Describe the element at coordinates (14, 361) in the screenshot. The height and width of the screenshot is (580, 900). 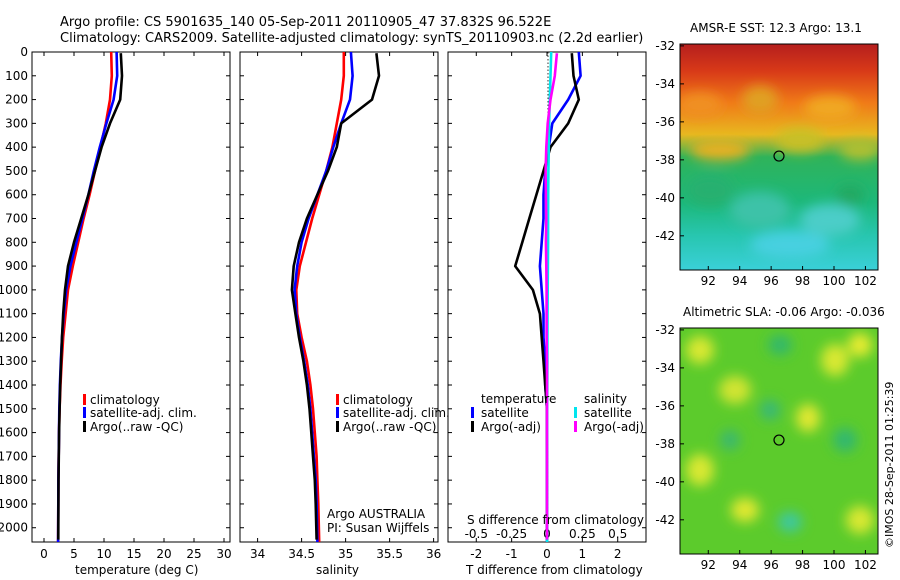
I see `y-tick-label: 1300` at that location.